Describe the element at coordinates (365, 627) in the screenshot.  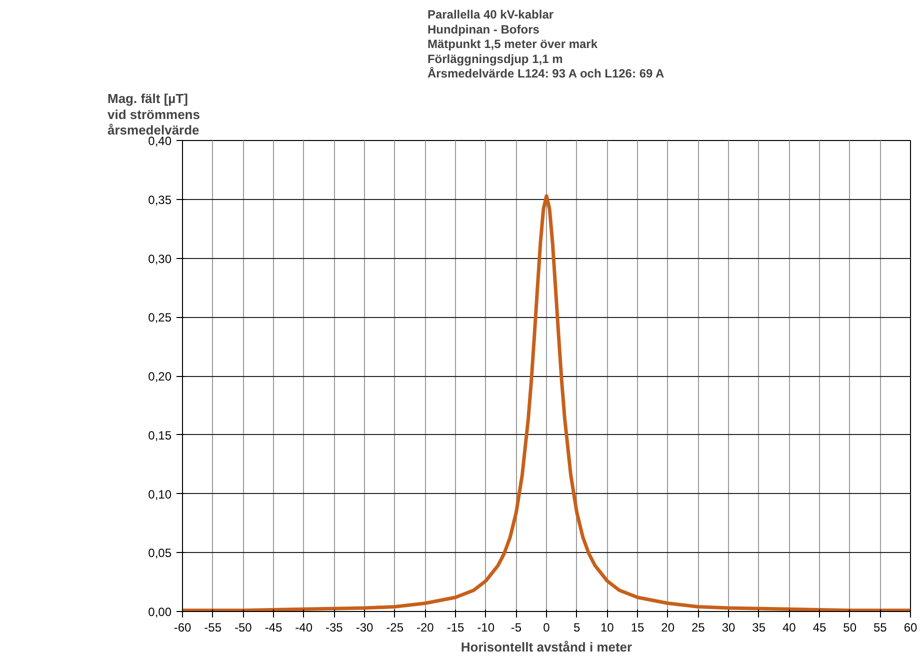
I see `x-tick-label: -30` at that location.